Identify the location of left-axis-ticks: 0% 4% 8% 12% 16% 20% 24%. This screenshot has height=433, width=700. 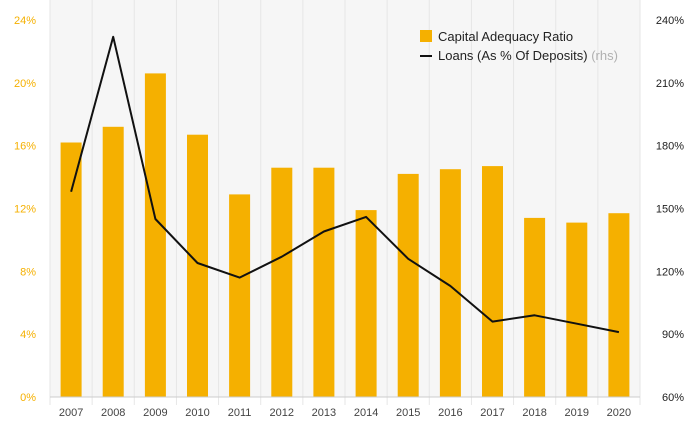
(25, 209).